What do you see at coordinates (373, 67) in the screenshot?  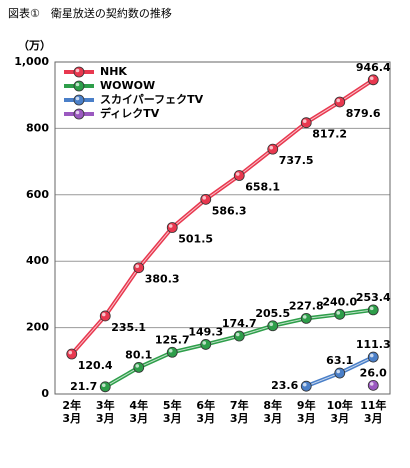 I see `data-label: 946.4` at bounding box center [373, 67].